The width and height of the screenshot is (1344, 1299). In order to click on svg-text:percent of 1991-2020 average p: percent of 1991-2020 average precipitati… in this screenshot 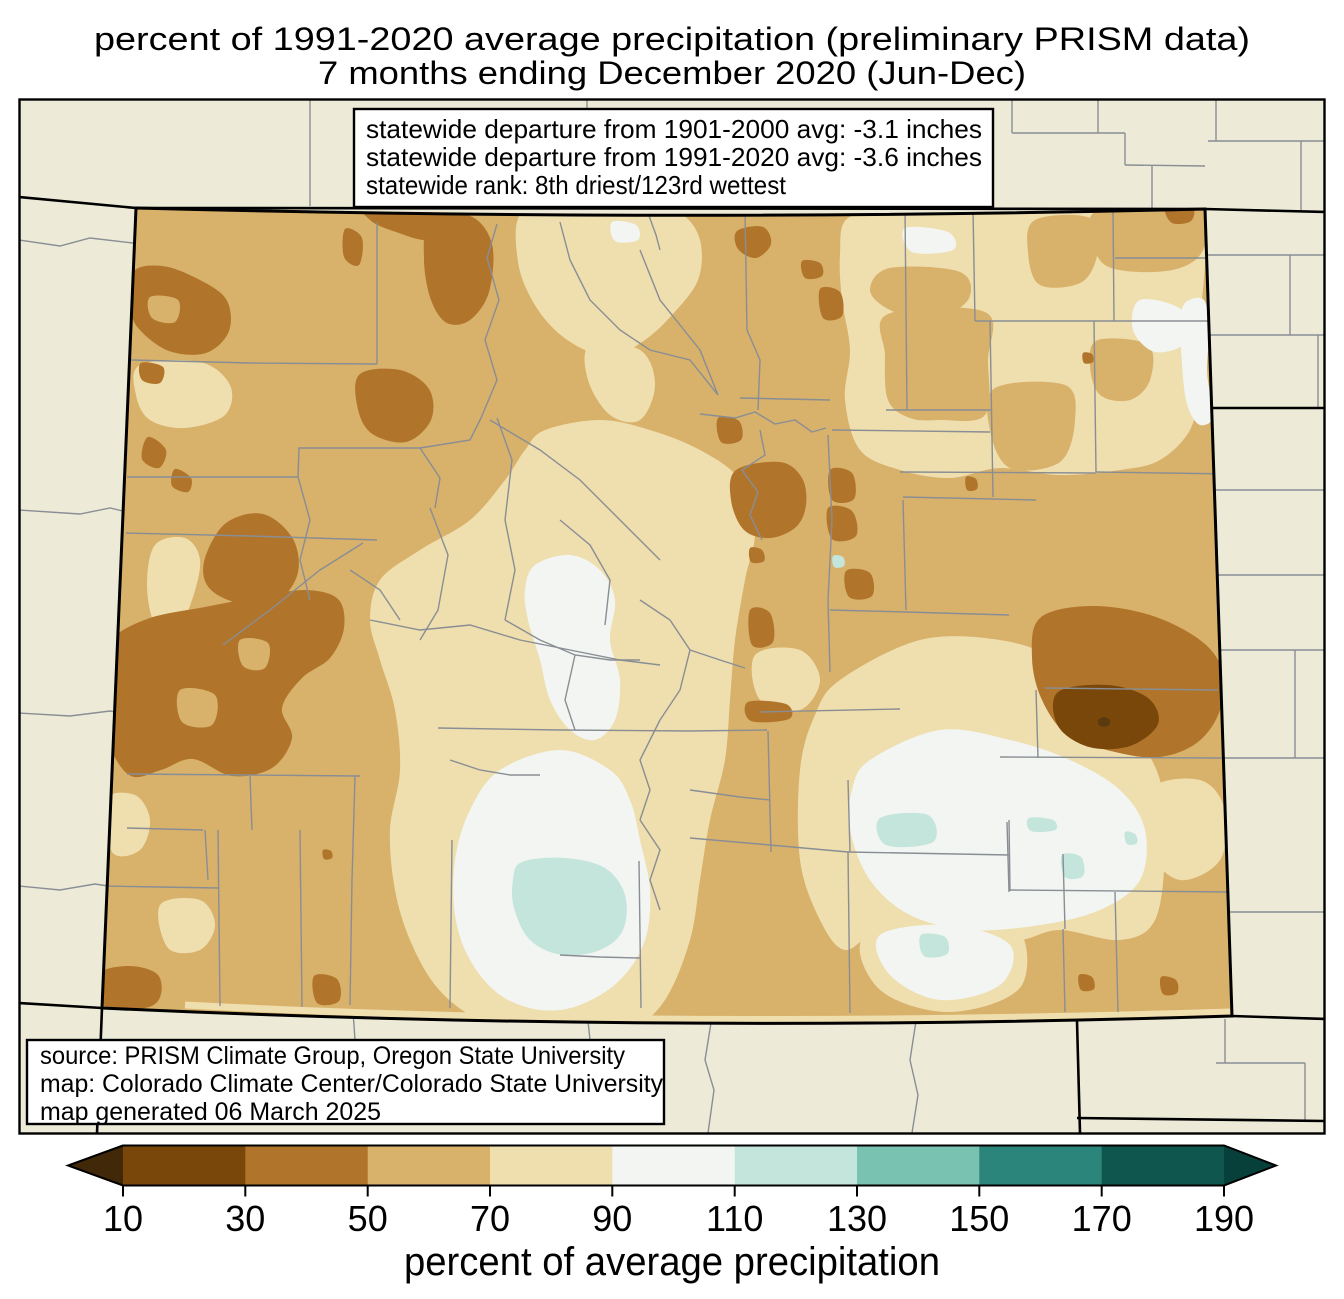, I will do `click(672, 39)`.